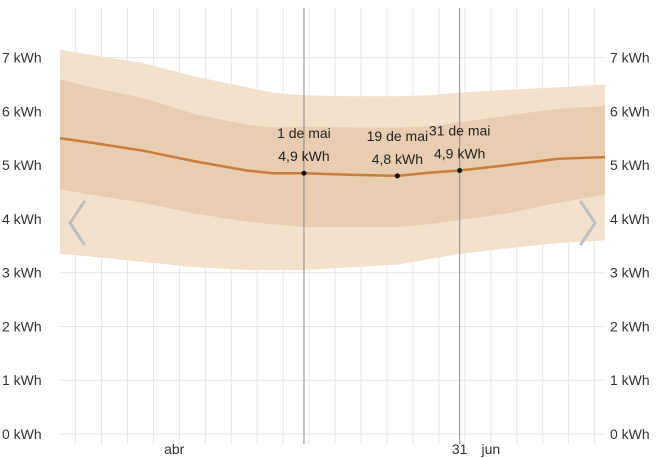 The image size is (665, 458). Describe the element at coordinates (630, 111) in the screenshot. I see `y-tick-label-right: 6 kWh` at that location.